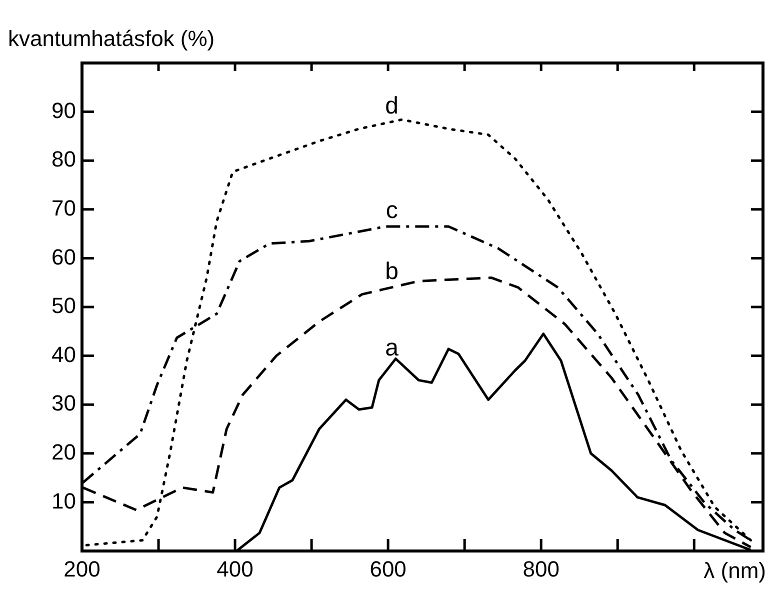 This screenshot has height=608, width=771. What do you see at coordinates (64, 207) in the screenshot?
I see `y-tick-label: 70` at bounding box center [64, 207].